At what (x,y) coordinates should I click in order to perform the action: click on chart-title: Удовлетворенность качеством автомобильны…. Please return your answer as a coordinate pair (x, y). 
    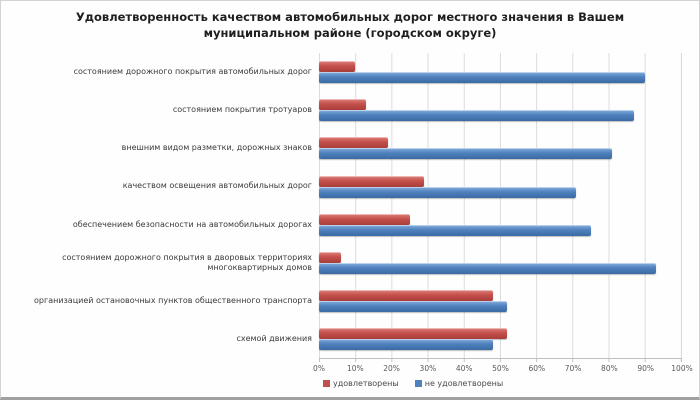
    Looking at the image, I should click on (350, 25).